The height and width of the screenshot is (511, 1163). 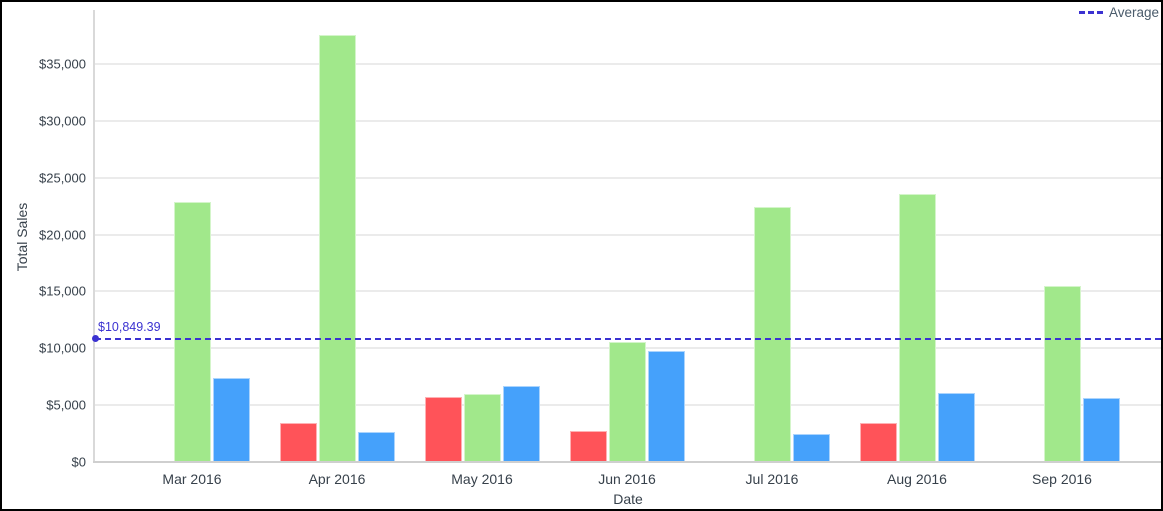 I want to click on y-tick-label-$35,000: $35,000, so click(x=62, y=64).